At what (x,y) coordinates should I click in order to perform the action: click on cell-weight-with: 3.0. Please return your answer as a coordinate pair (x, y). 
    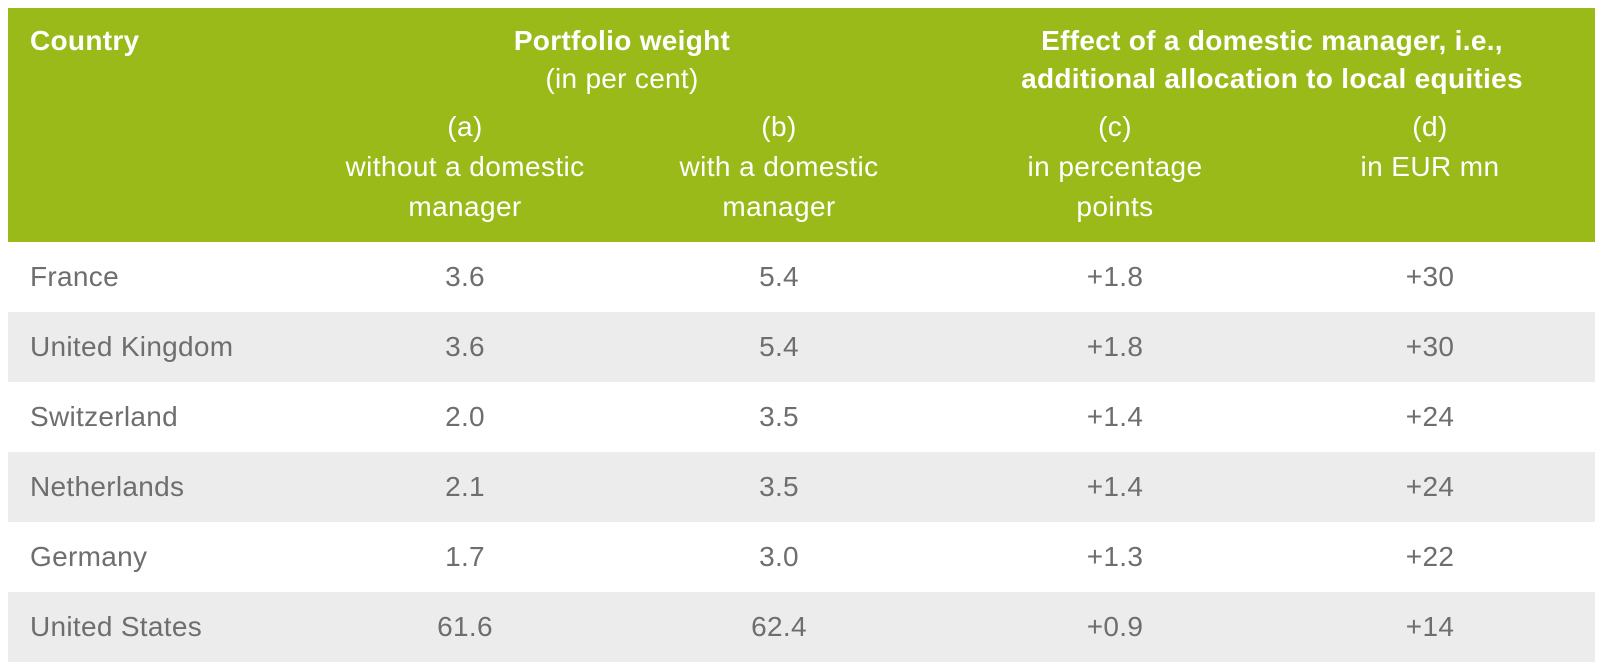
    Looking at the image, I should click on (779, 556).